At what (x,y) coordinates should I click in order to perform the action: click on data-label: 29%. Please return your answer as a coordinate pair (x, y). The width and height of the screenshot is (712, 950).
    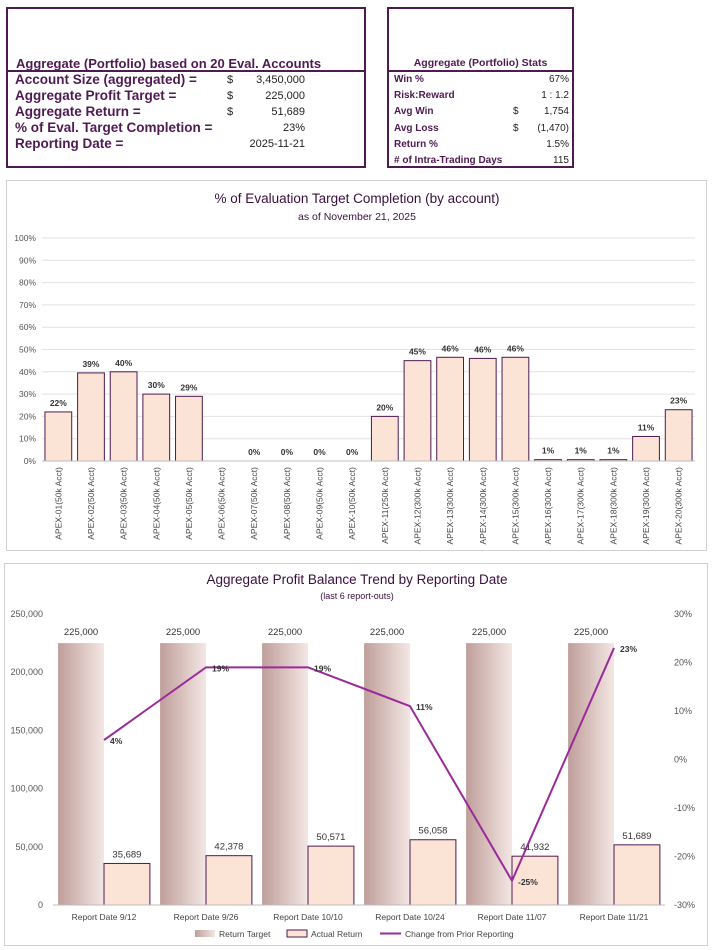
    Looking at the image, I should click on (188, 387).